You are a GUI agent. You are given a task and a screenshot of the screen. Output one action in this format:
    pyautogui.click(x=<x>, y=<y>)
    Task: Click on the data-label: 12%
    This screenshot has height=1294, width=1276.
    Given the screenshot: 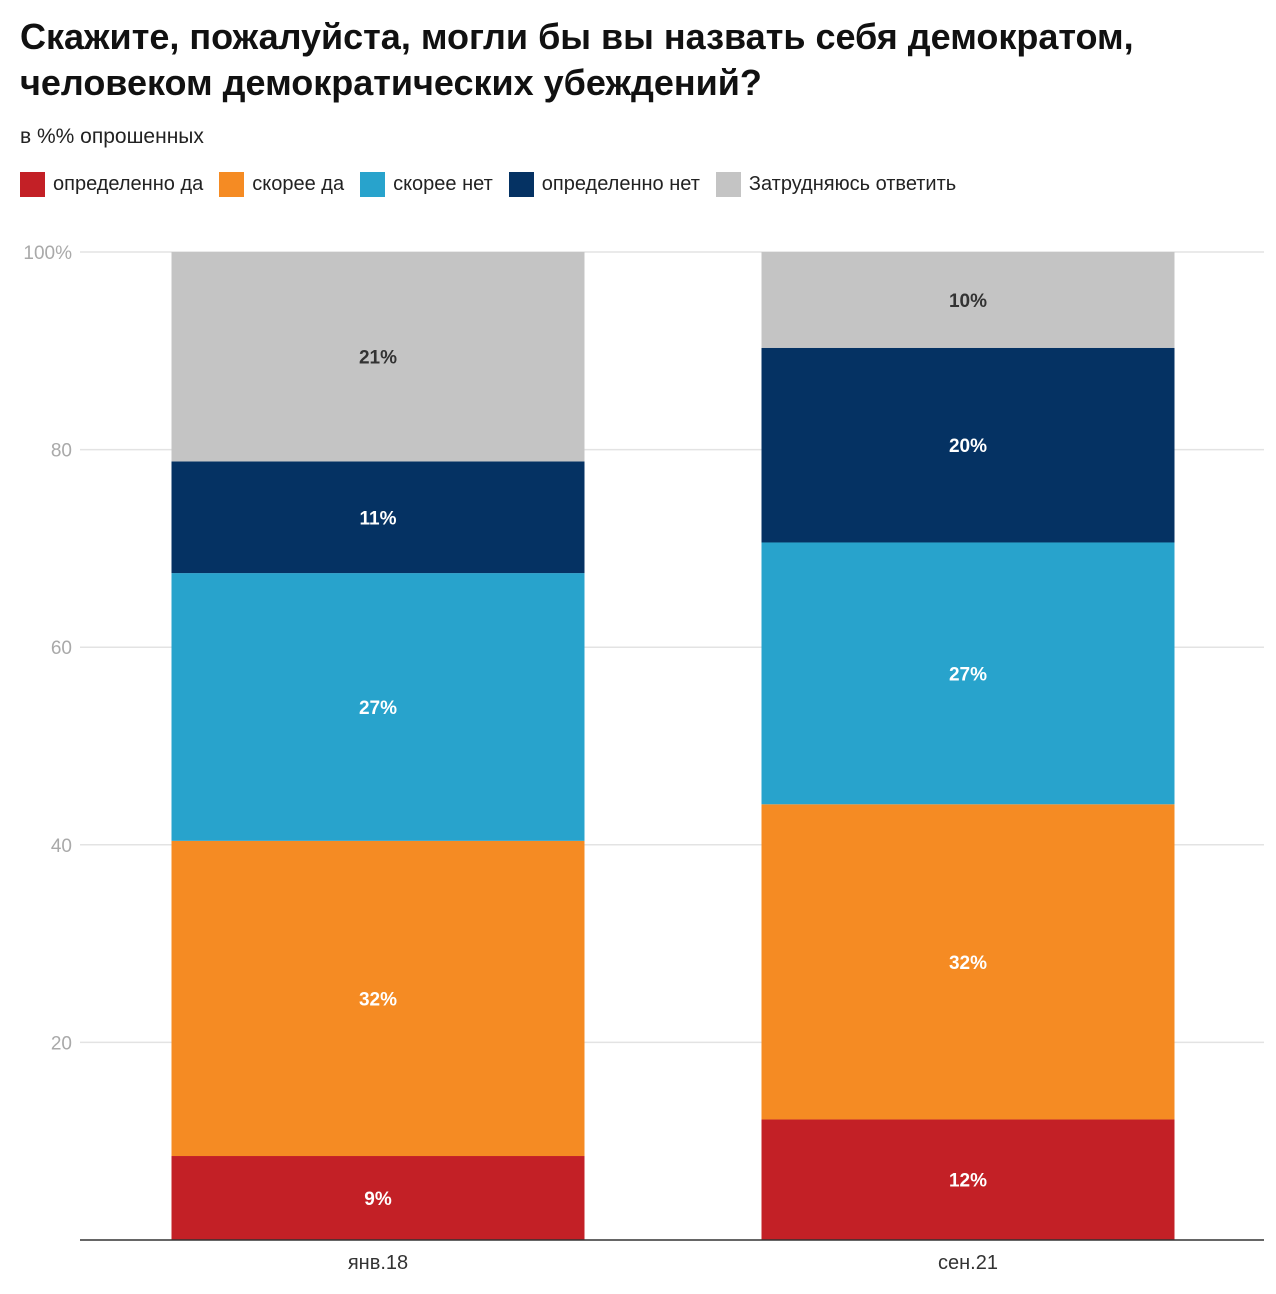 What is the action you would take?
    pyautogui.click(x=968, y=1181)
    